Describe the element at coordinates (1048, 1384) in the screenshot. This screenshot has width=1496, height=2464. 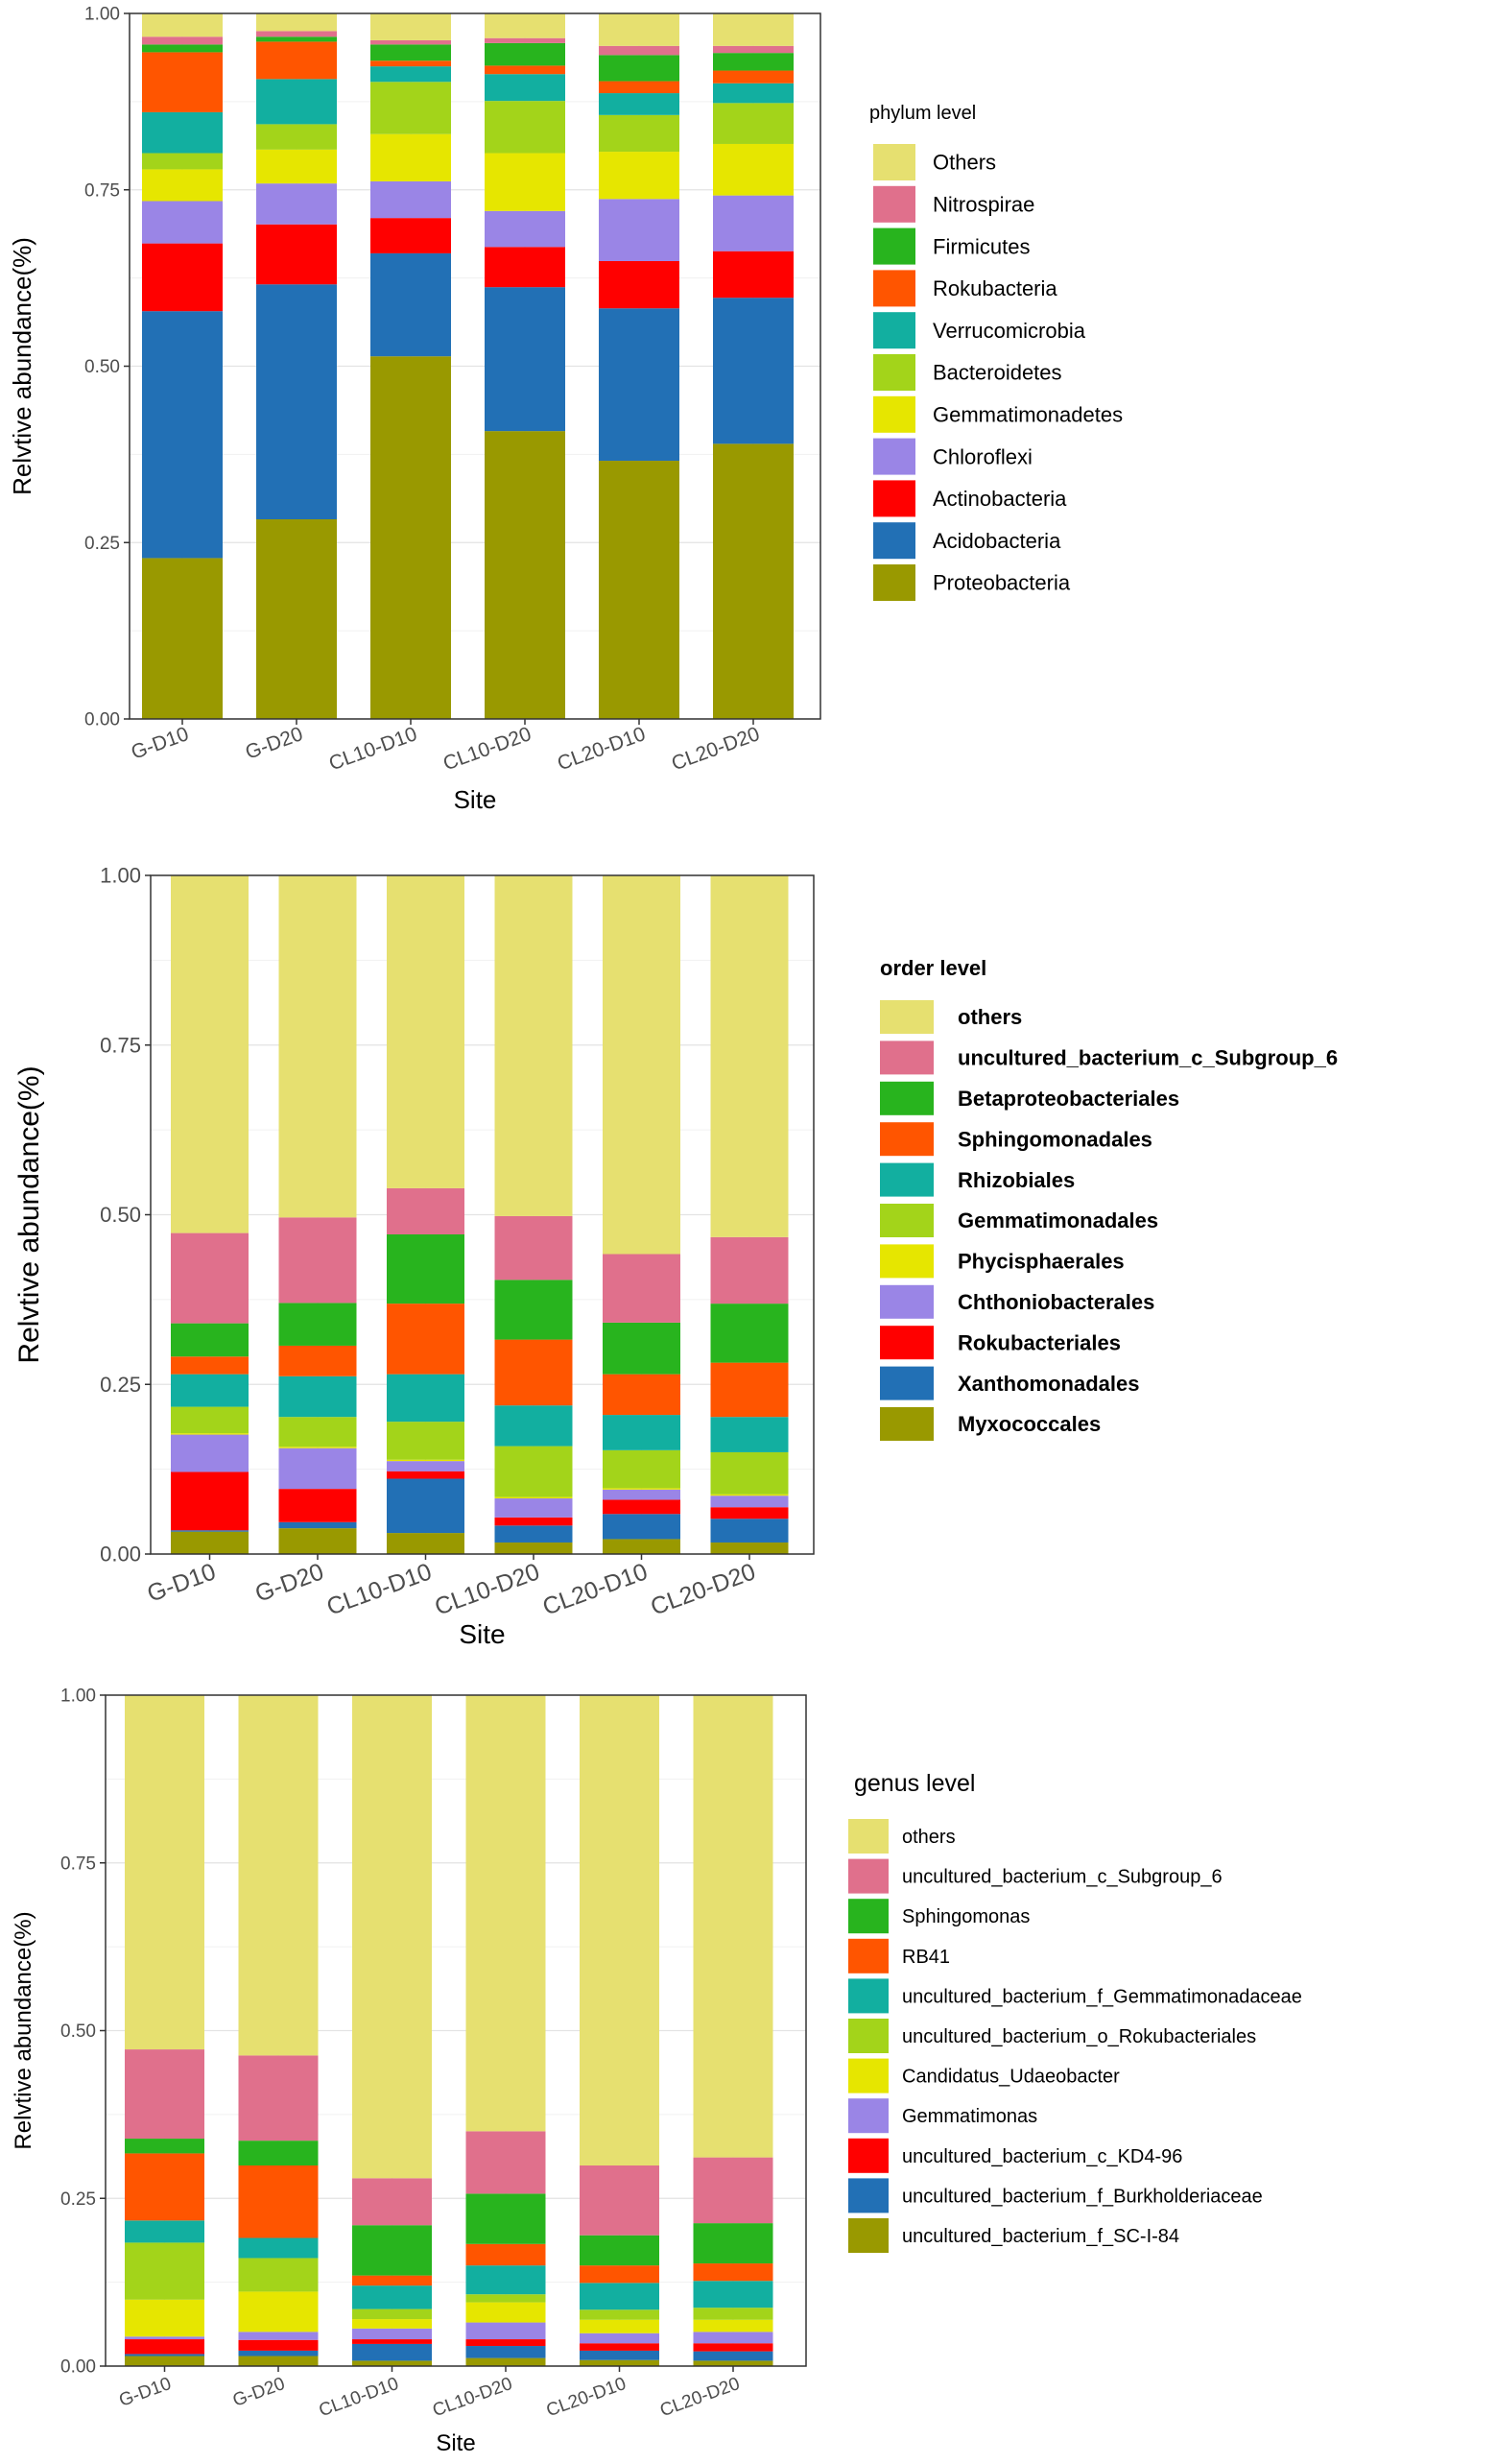
I see `chart2-legend-label: Xanthomonadales` at that location.